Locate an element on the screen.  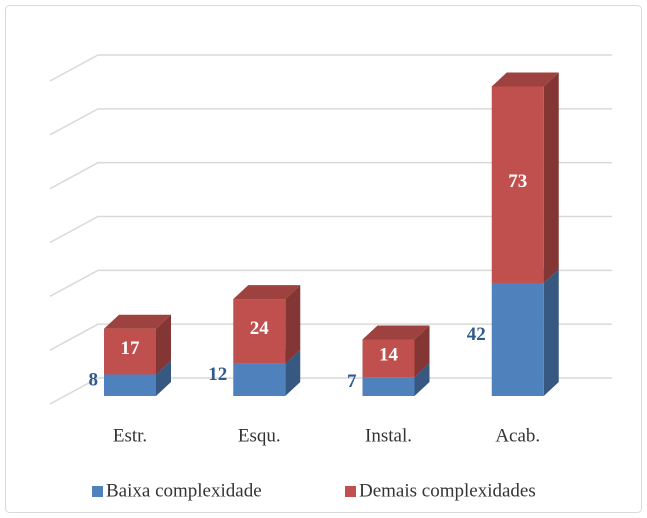
legend-label: Baixa complexidade is located at coordinates (184, 490).